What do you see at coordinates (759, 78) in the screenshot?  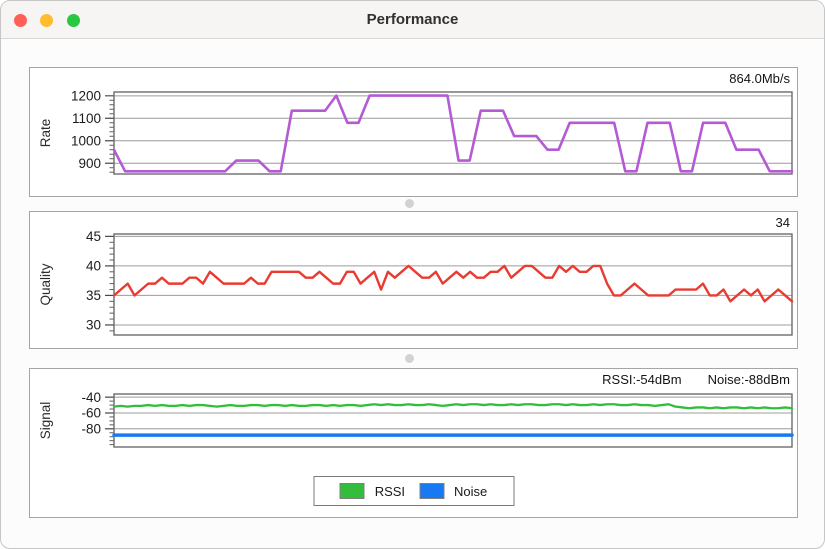 I see `rate-value-label: 864.0Mb/s` at bounding box center [759, 78].